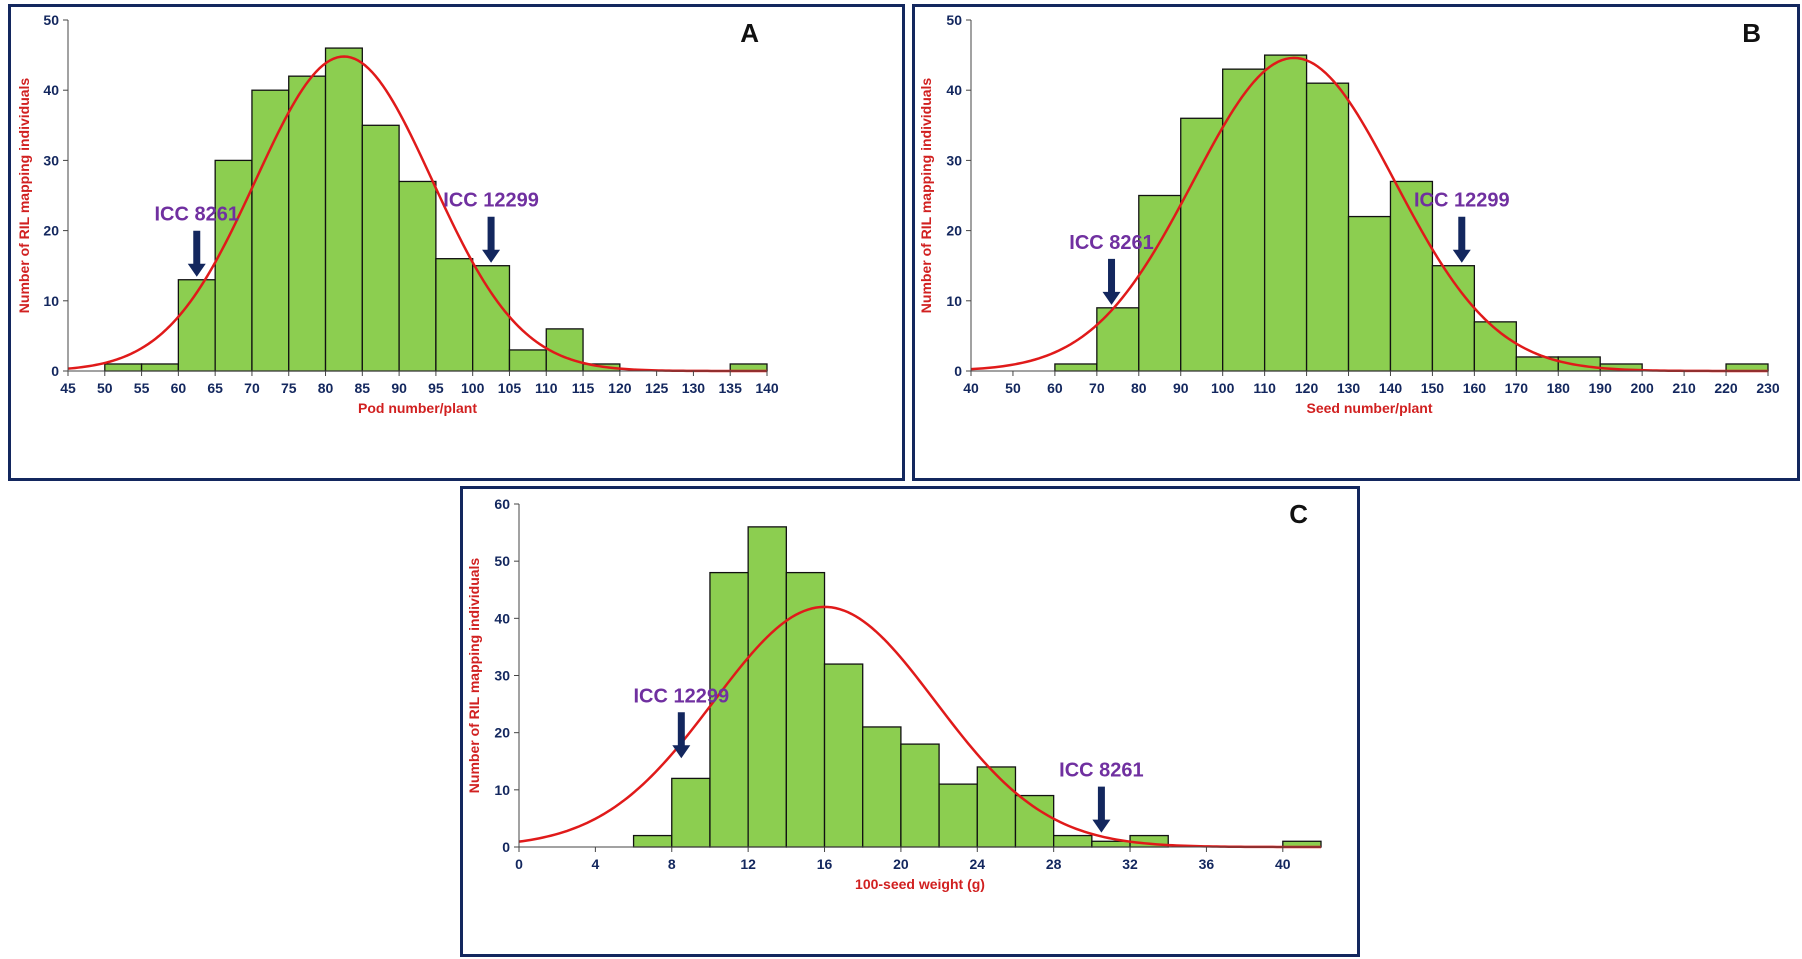 The width and height of the screenshot is (1802, 959). Describe the element at coordinates (1298, 514) in the screenshot. I see `panel-letter: C` at that location.